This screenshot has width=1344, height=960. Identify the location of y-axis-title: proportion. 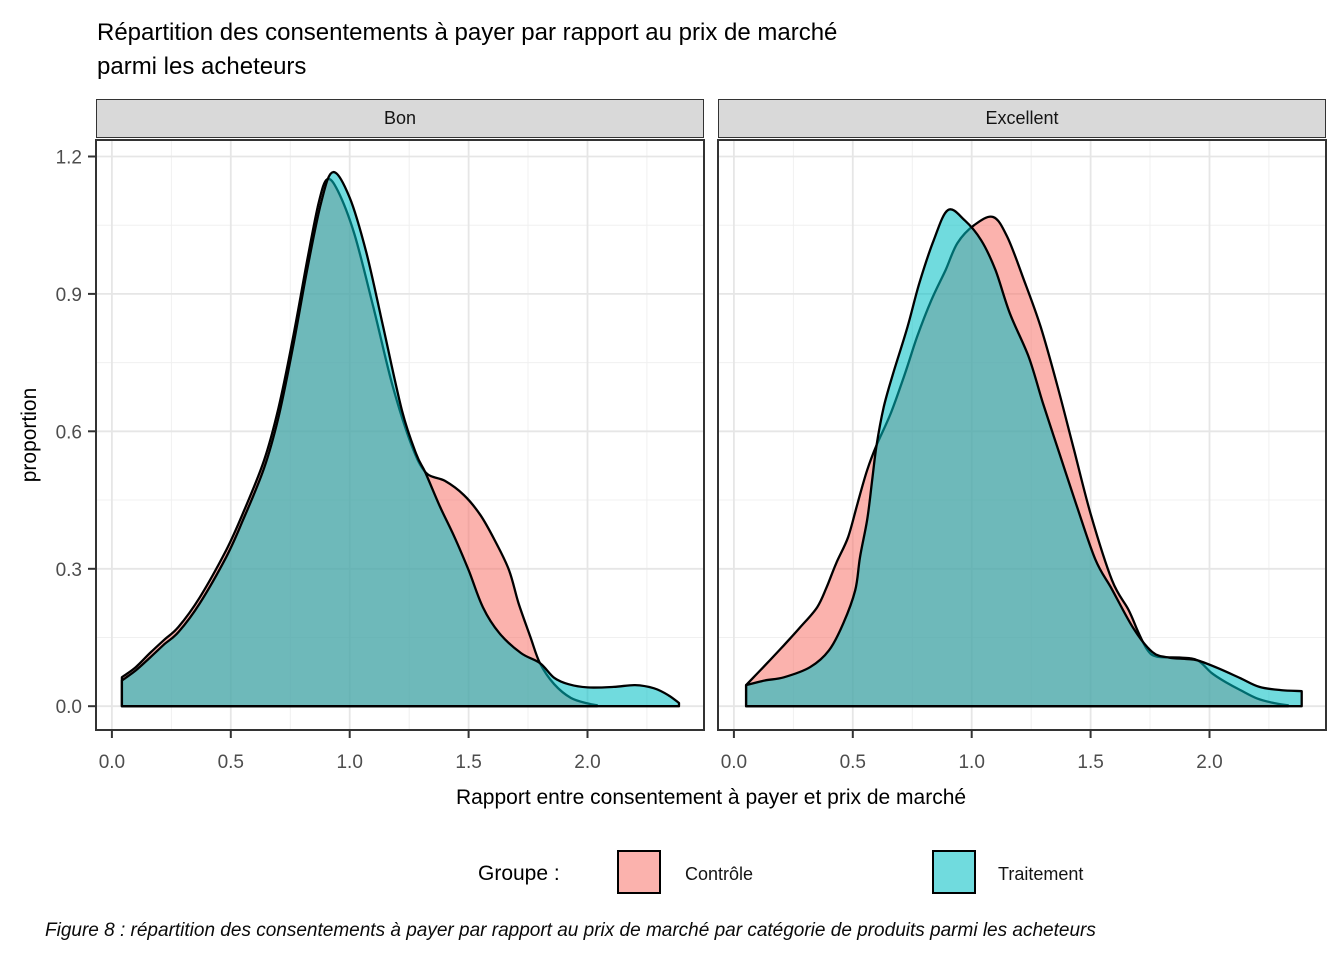
(29, 435).